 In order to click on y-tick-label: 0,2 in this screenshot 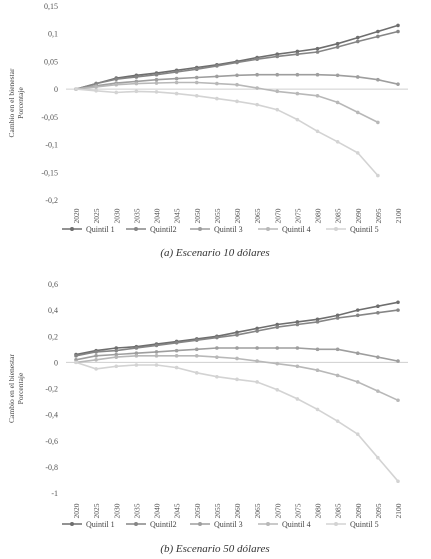, I will do `click(53, 336)`.